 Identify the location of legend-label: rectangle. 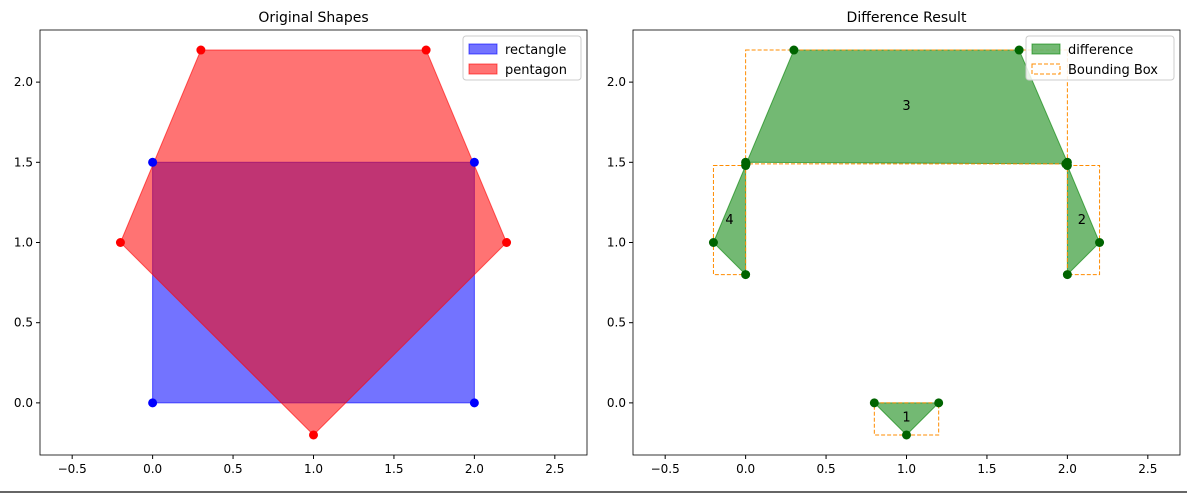
(535, 50).